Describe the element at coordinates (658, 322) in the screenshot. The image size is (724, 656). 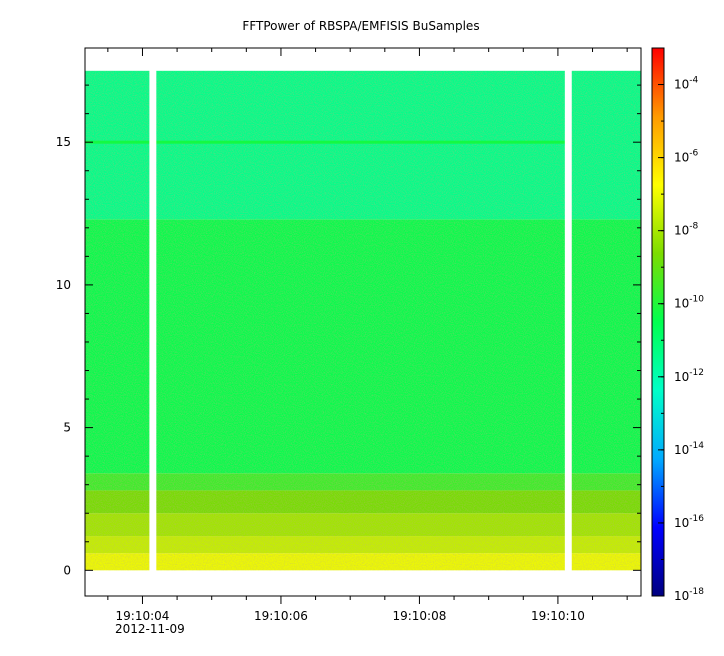
I see `colorbar-gradient` at that location.